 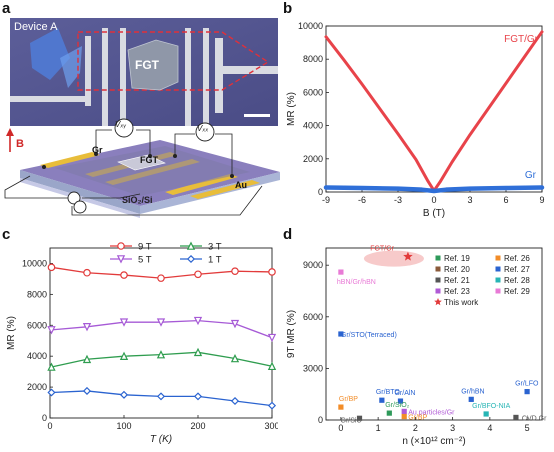 What do you see at coordinates (97, 150) in the screenshot?
I see `gr-label: Gr` at bounding box center [97, 150].